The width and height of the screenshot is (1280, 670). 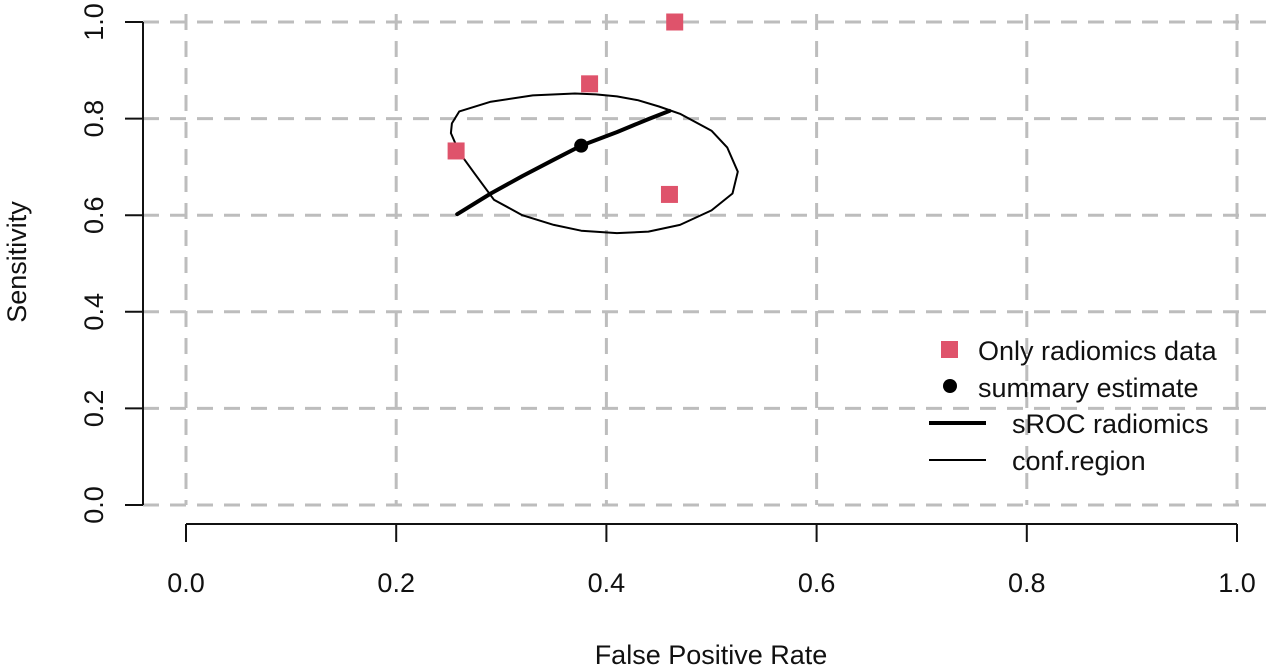 What do you see at coordinates (581, 145) in the screenshot?
I see `summary-point` at bounding box center [581, 145].